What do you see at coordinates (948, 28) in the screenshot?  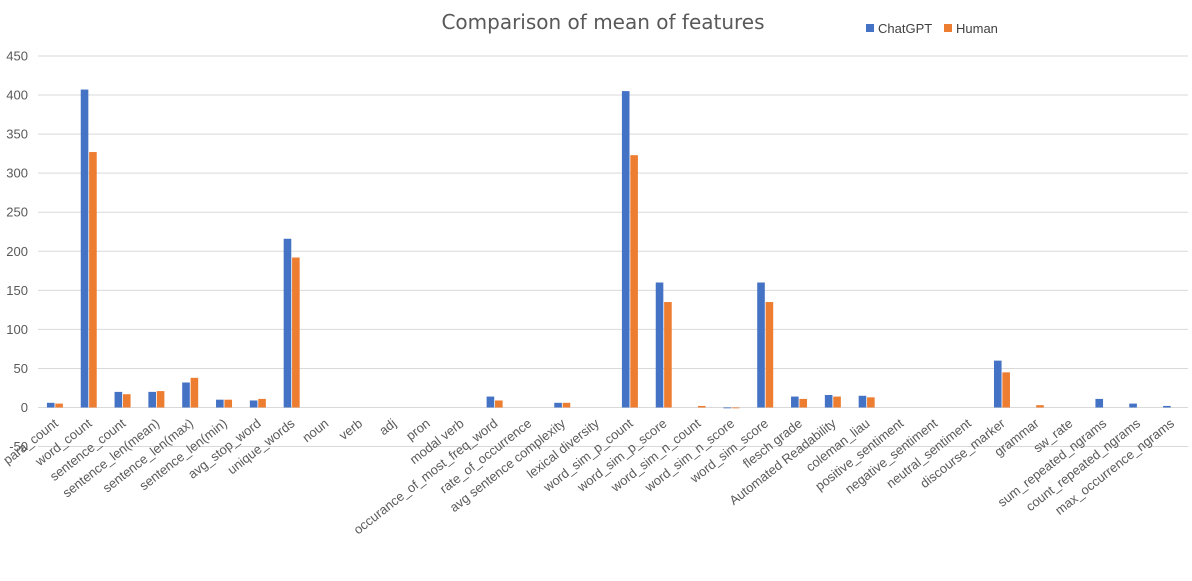 I see `legend-swatch-human` at bounding box center [948, 28].